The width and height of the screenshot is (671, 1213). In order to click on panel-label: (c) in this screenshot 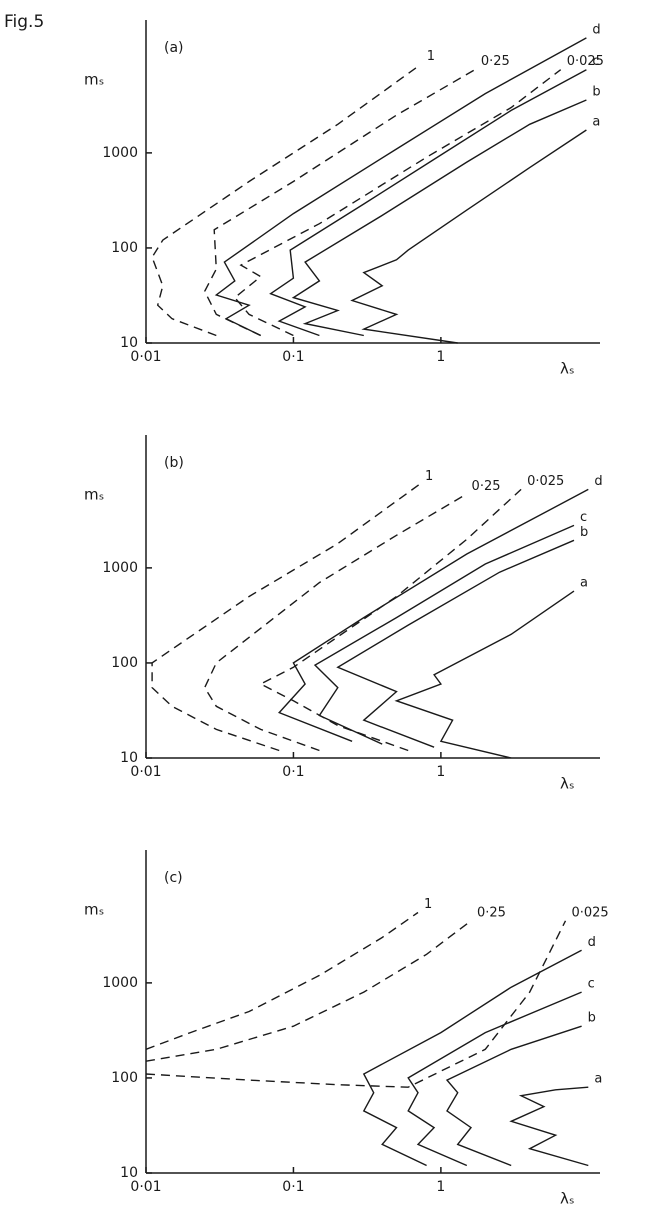, I will do `click(173, 878)`.